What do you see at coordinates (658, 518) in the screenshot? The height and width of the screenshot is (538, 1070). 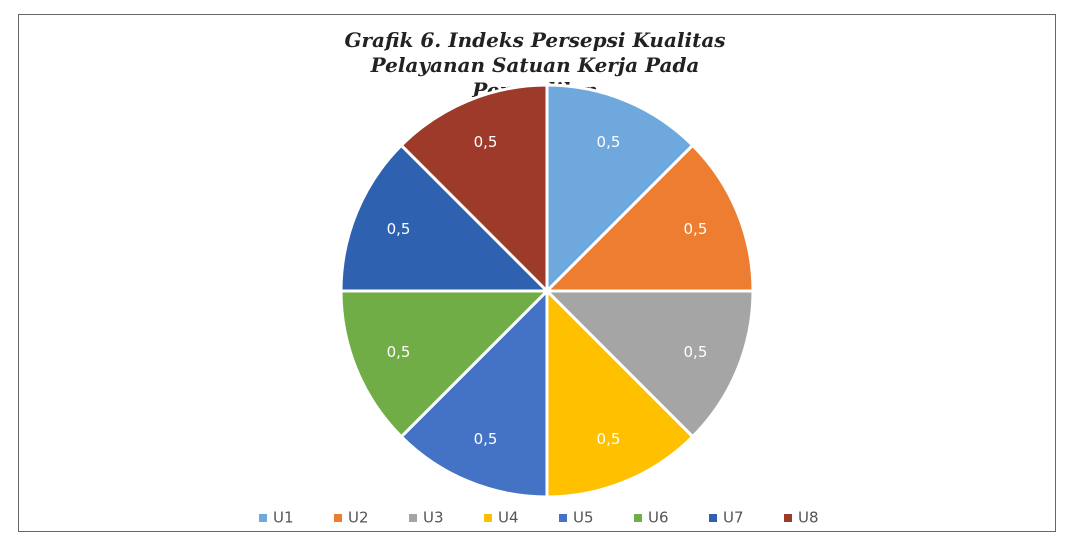 I see `legend-label: U6` at bounding box center [658, 518].